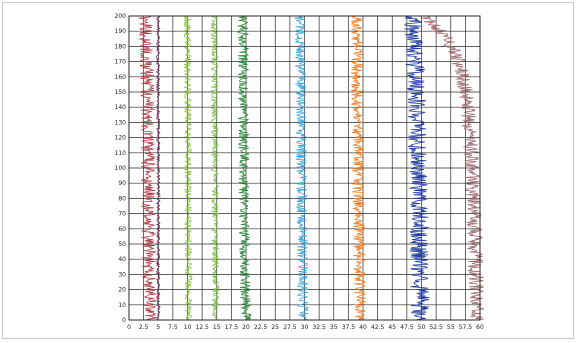 This screenshot has height=343, width=578. I want to click on y-tick-label: 100, so click(121, 168).